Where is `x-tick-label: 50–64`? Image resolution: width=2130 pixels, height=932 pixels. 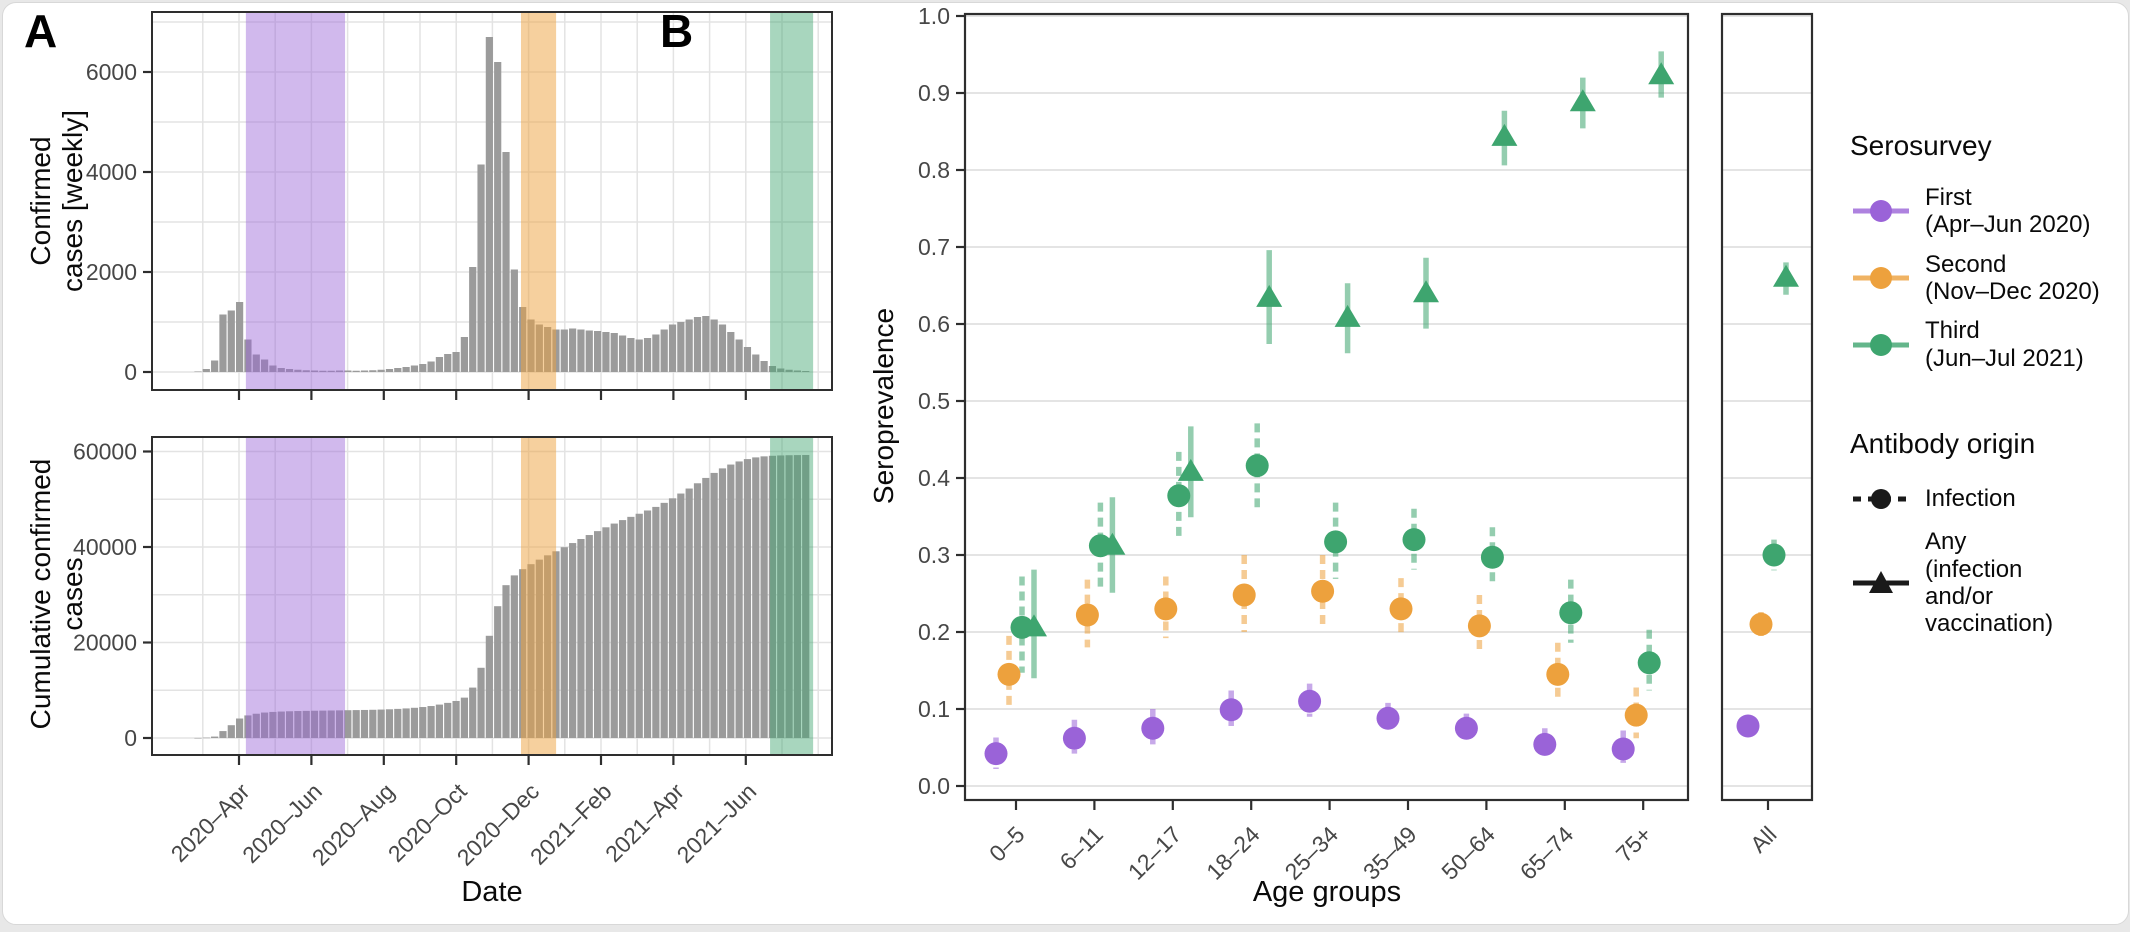
x-tick-label: 50–64 is located at coordinates (1468, 853).